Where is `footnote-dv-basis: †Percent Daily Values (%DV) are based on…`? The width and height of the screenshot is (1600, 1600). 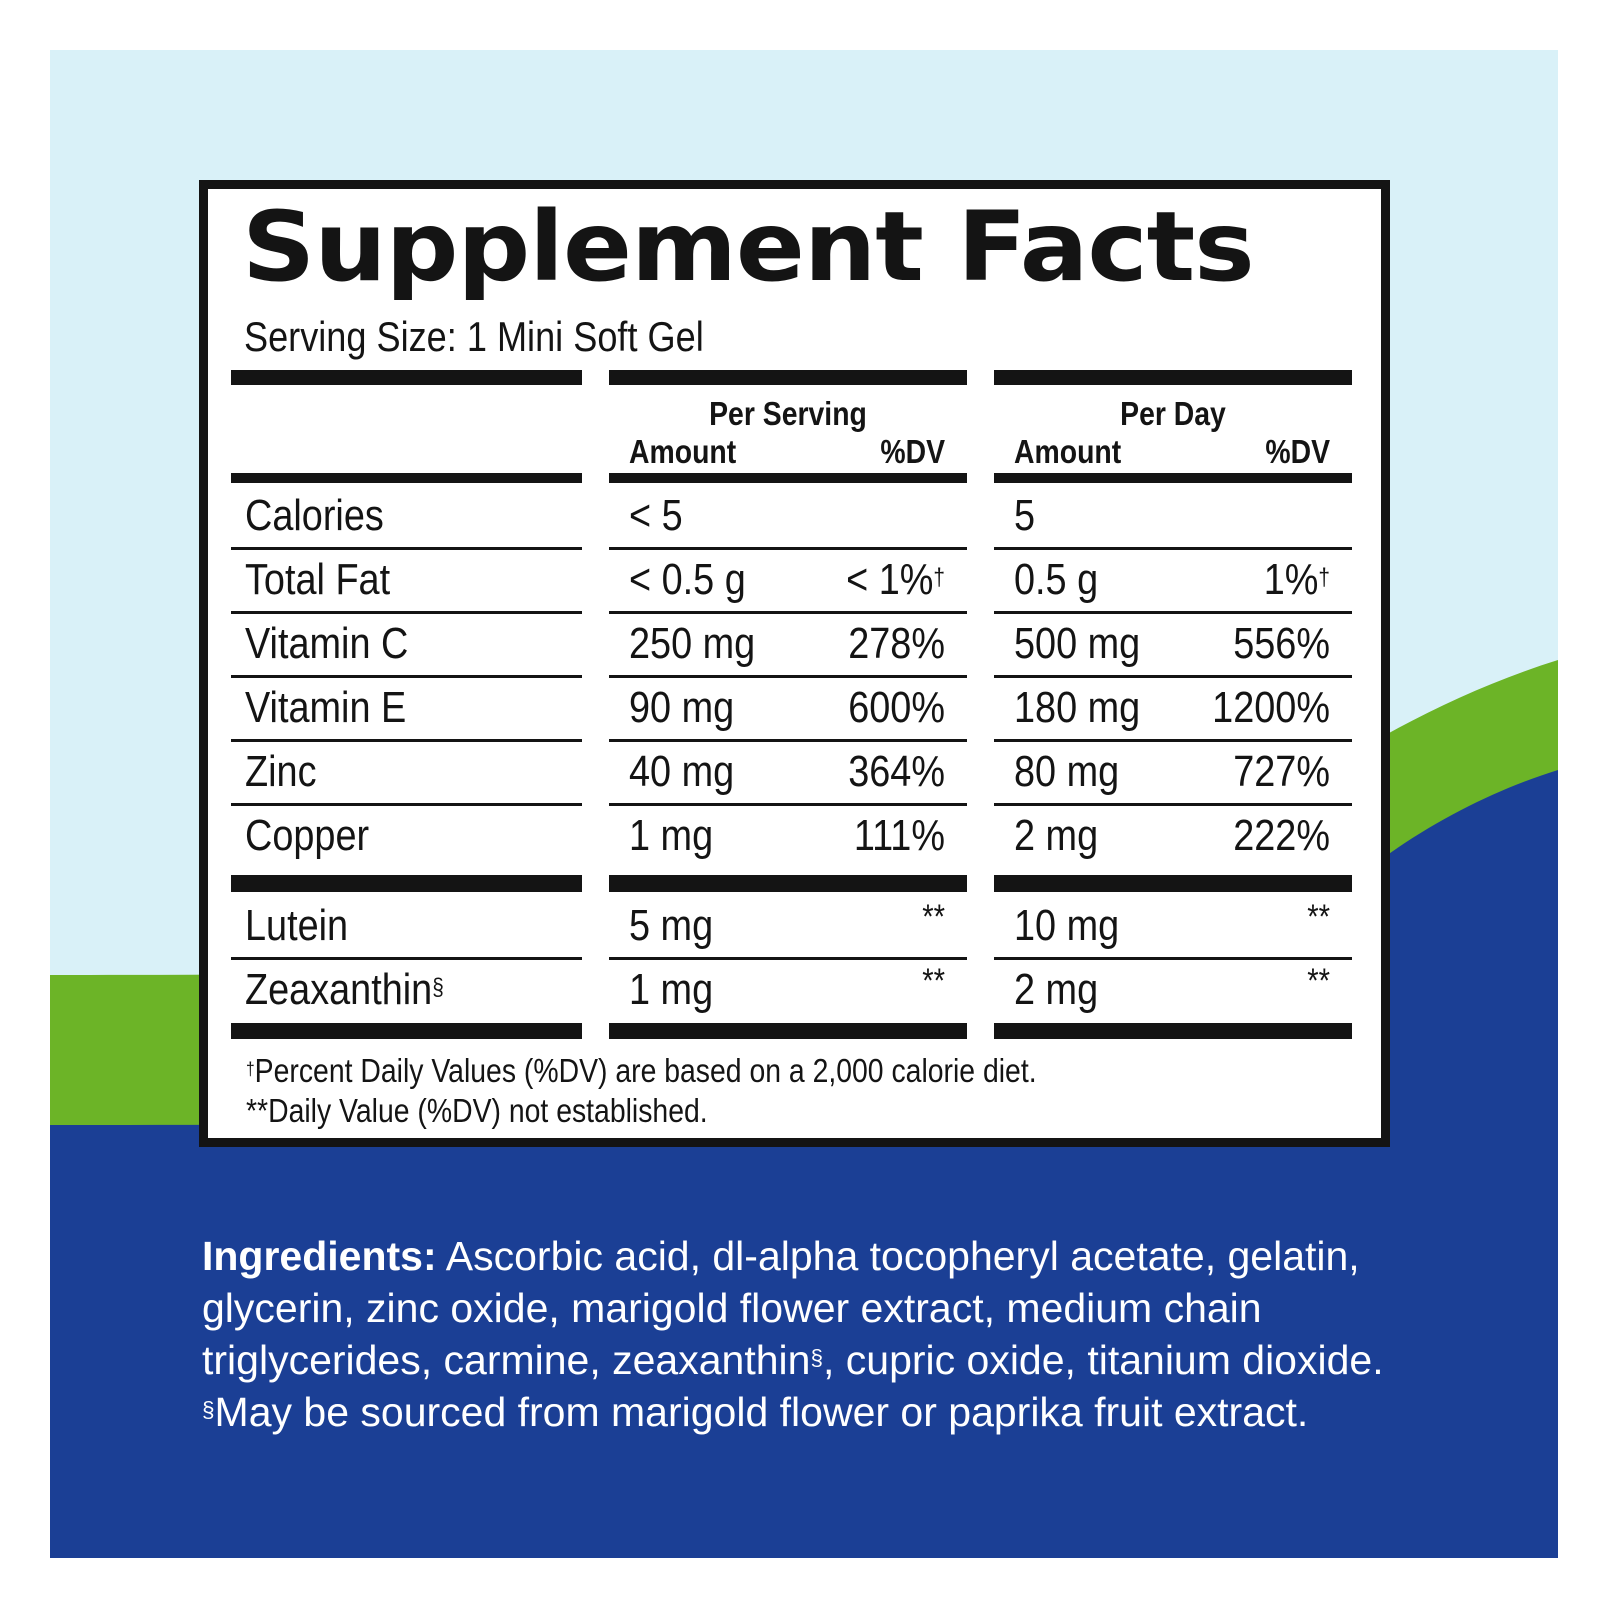 footnote-dv-basis: †Percent Daily Values (%DV) are based on… is located at coordinates (641, 1070).